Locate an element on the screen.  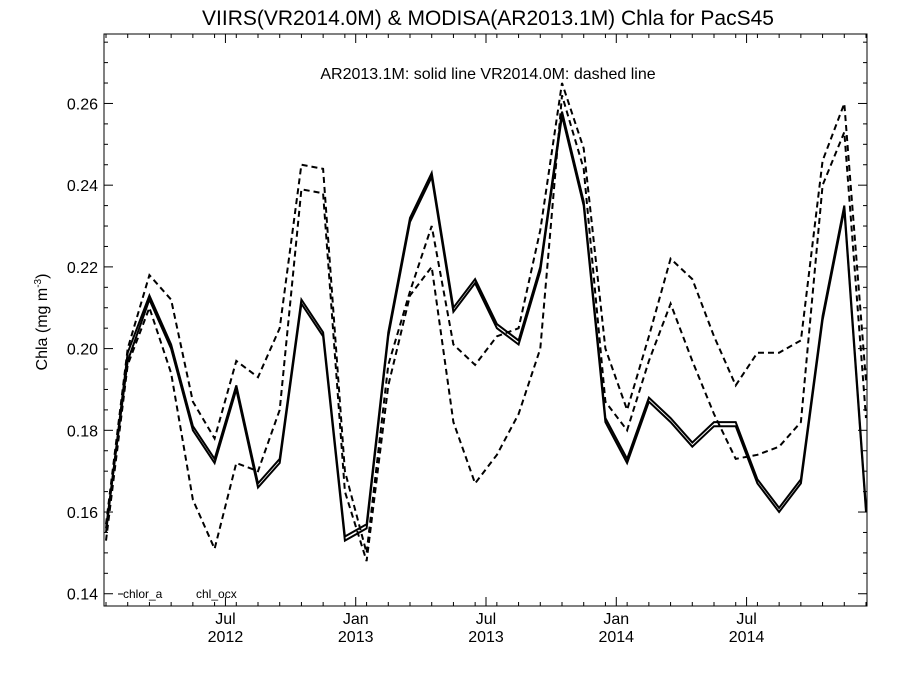
legend-label-chl-ocx: chl_ocx is located at coordinates (216, 594).